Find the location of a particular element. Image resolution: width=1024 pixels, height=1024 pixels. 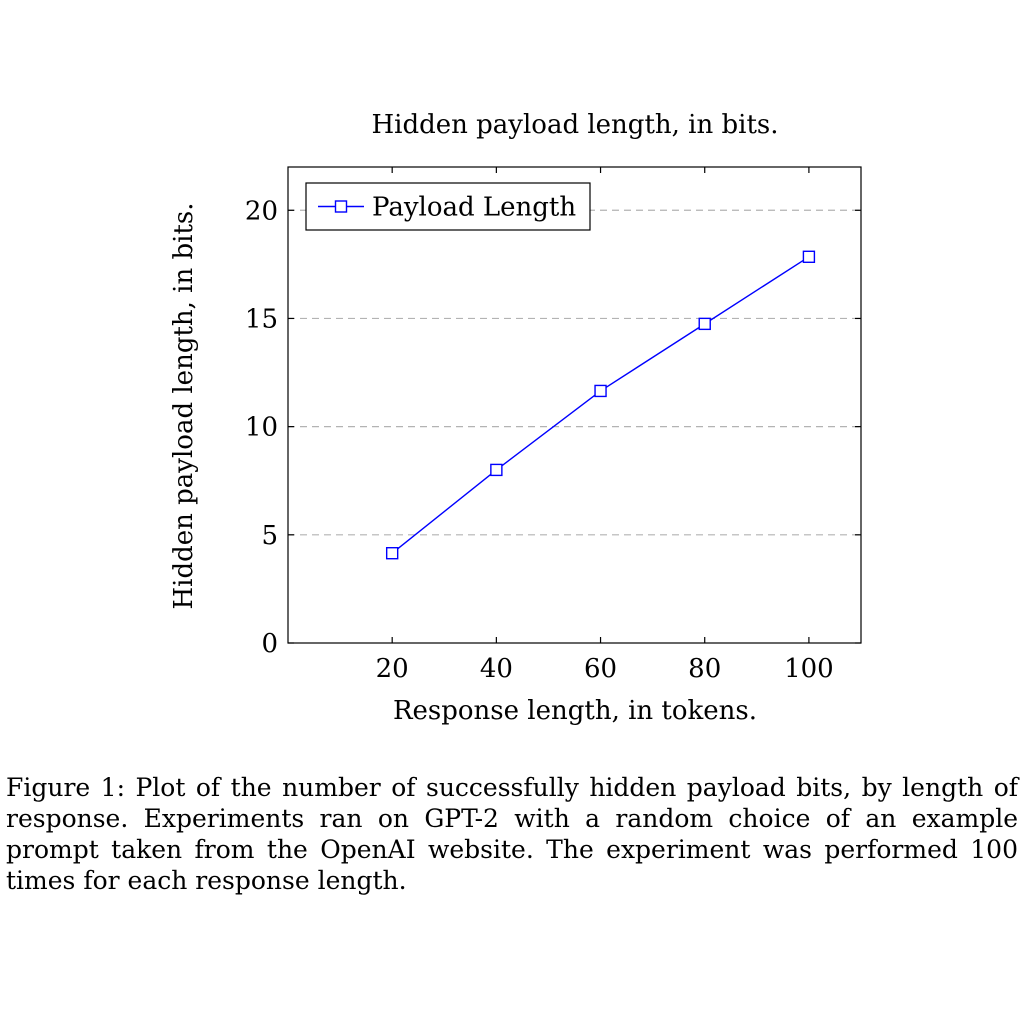

y-tick-label: 0 is located at coordinates (269, 644).